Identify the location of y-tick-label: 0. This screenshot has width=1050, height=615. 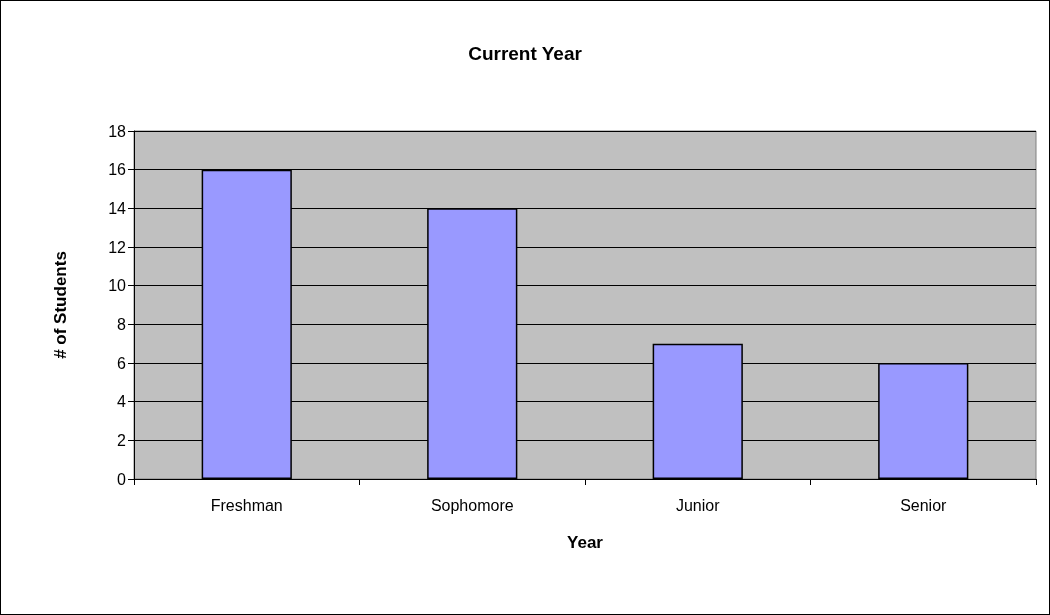
(122, 479).